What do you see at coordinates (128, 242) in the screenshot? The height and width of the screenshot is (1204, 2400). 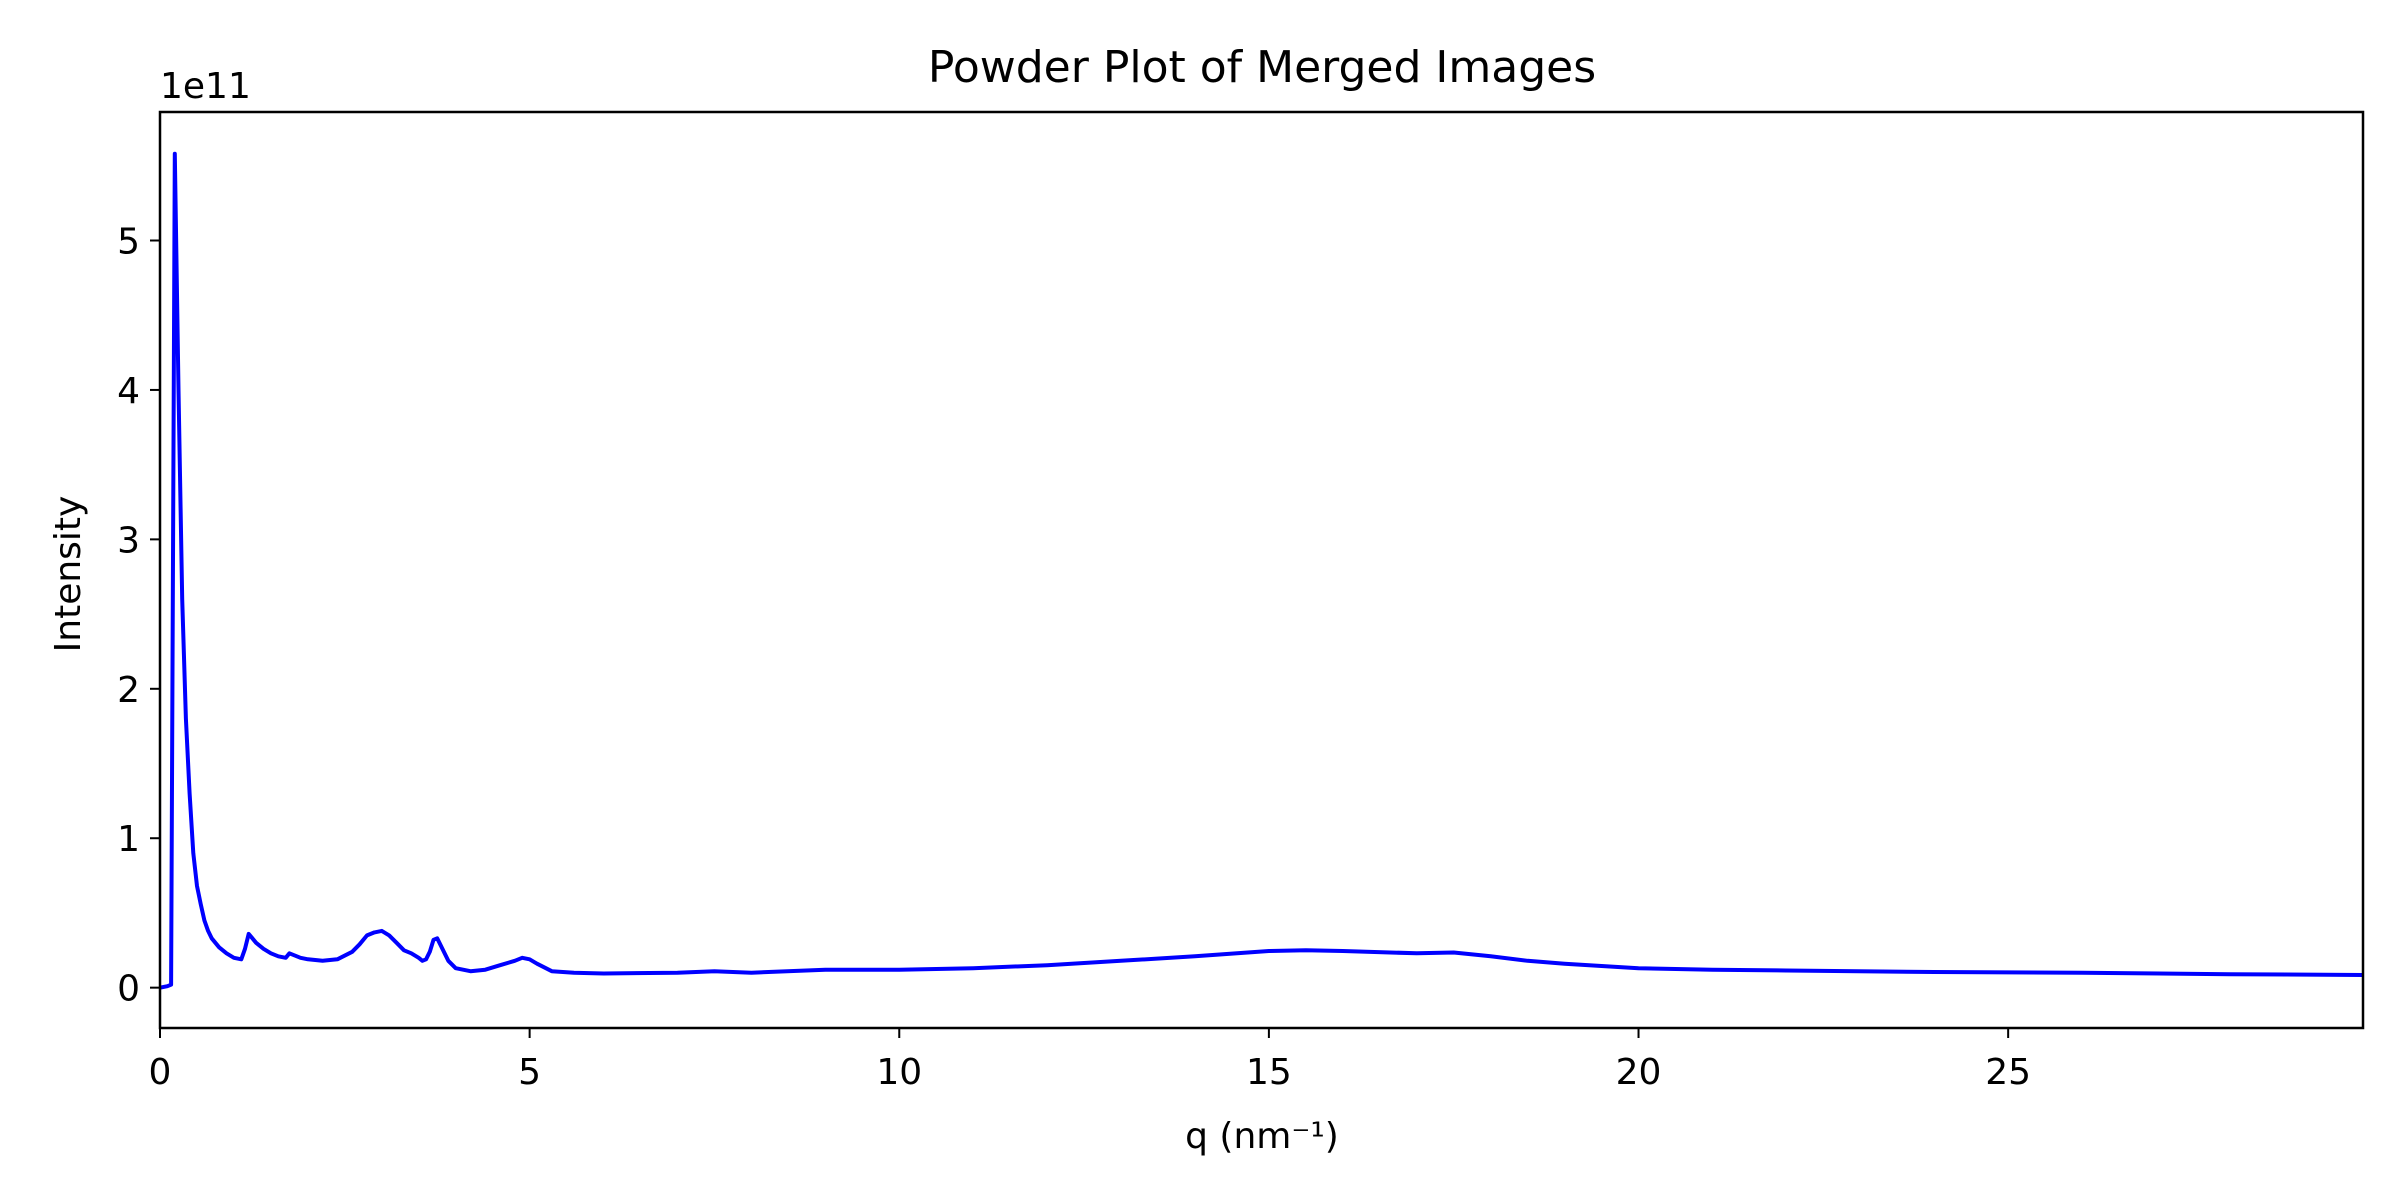 I see `y-tick-label: 5` at bounding box center [128, 242].